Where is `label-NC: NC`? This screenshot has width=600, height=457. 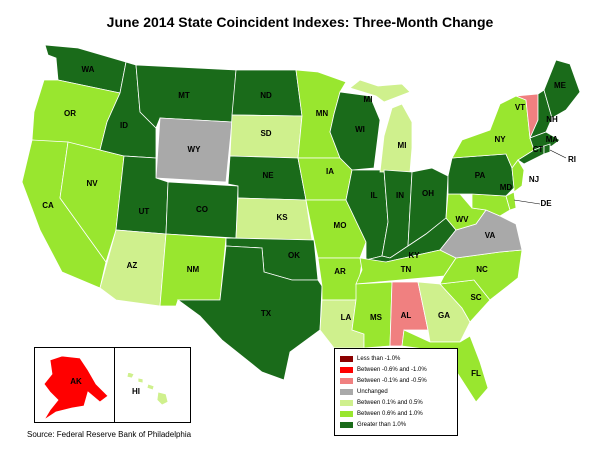
label-NC: NC is located at coordinates (482, 269).